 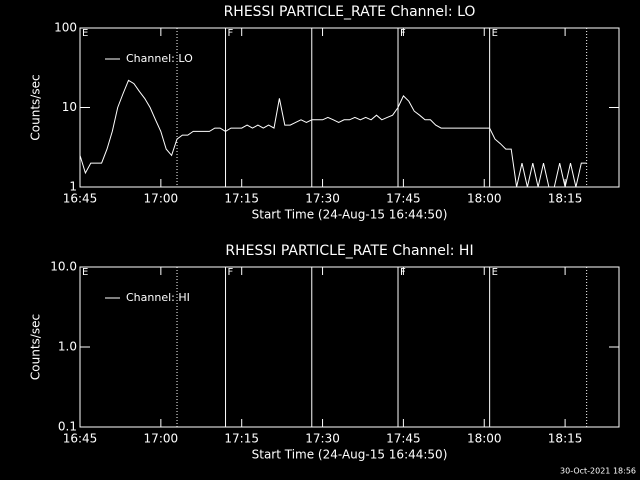 What do you see at coordinates (65, 28) in the screenshot?
I see `y-tick-label: 100` at bounding box center [65, 28].